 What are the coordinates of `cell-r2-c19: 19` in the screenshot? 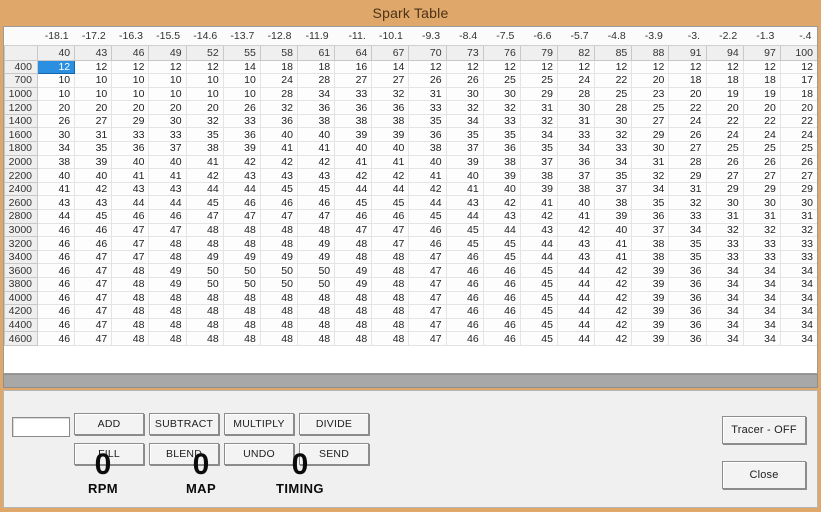 It's located at (762, 94).